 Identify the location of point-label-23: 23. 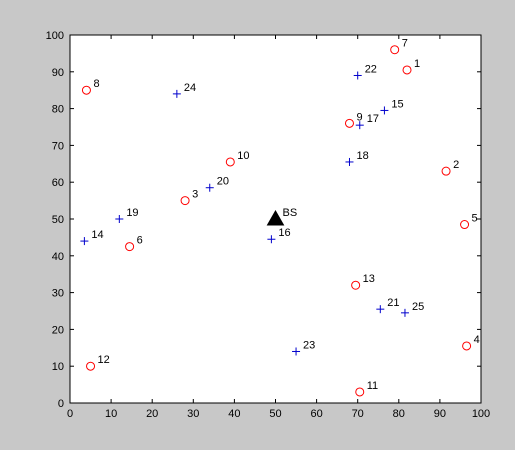
(309, 345).